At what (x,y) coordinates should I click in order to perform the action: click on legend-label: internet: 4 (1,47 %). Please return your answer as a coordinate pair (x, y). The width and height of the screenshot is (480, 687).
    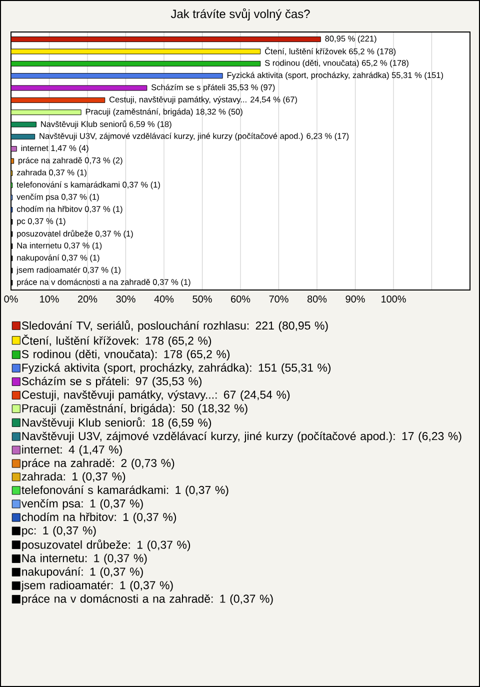
    Looking at the image, I should click on (72, 450).